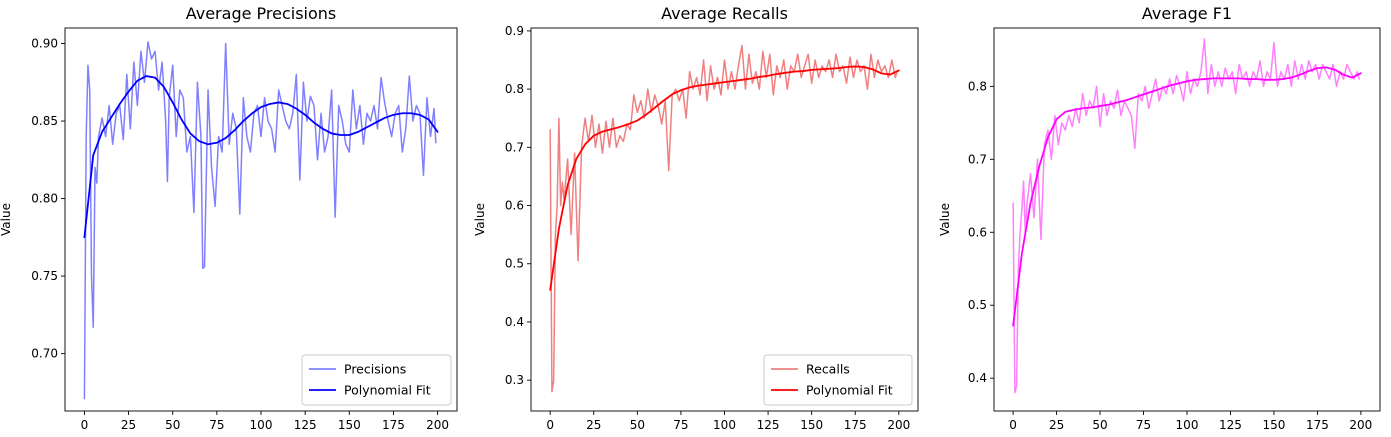 Image resolution: width=1391 pixels, height=437 pixels. I want to click on y-tick-label: 0.75, so click(44, 276).